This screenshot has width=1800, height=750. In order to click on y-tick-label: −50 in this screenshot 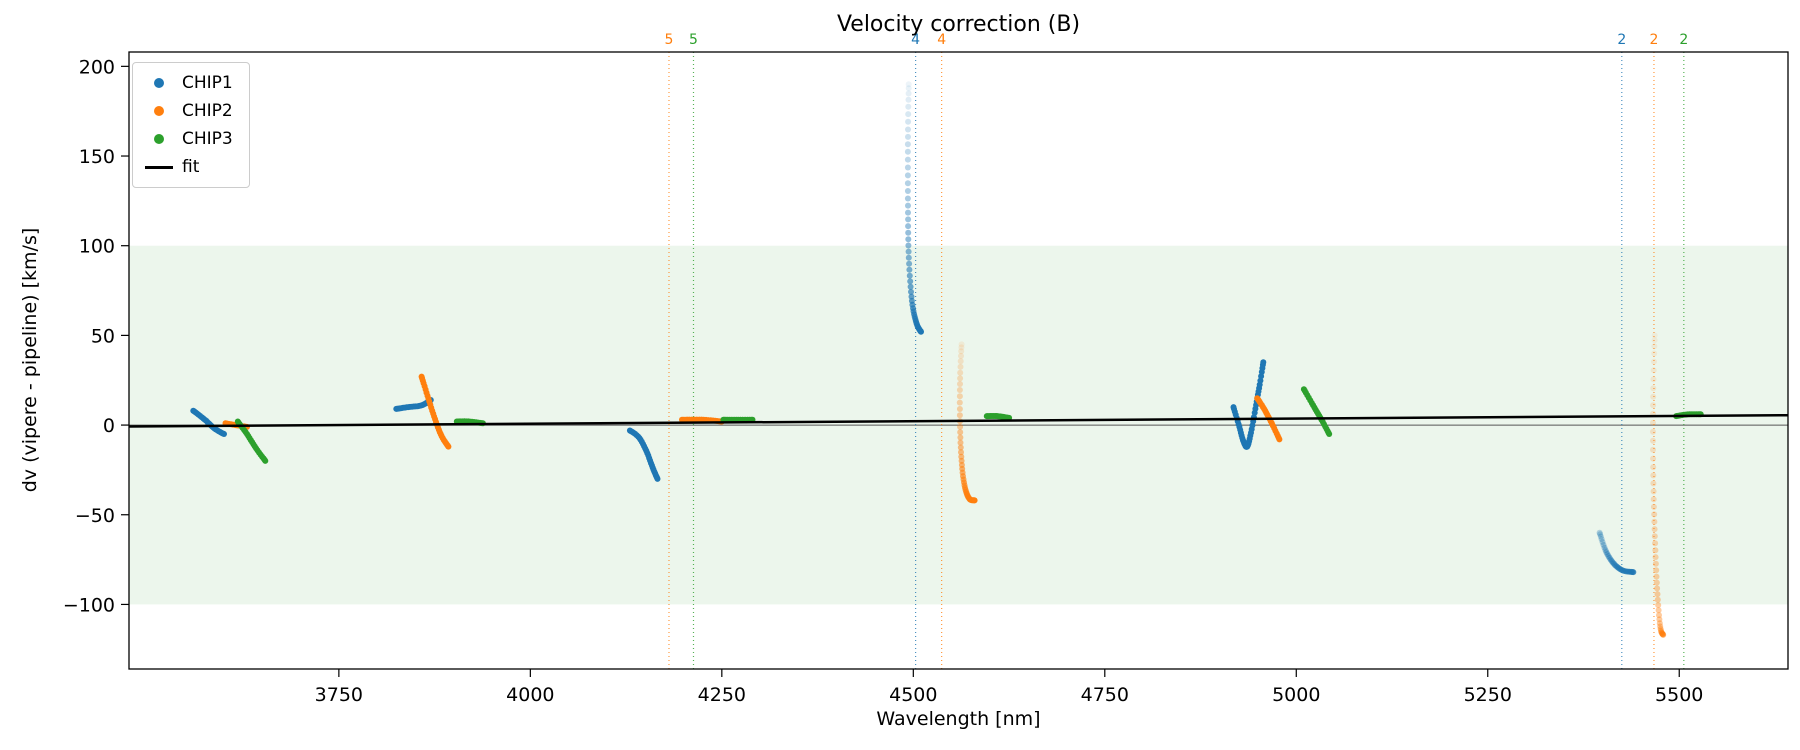, I will do `click(95, 516)`.